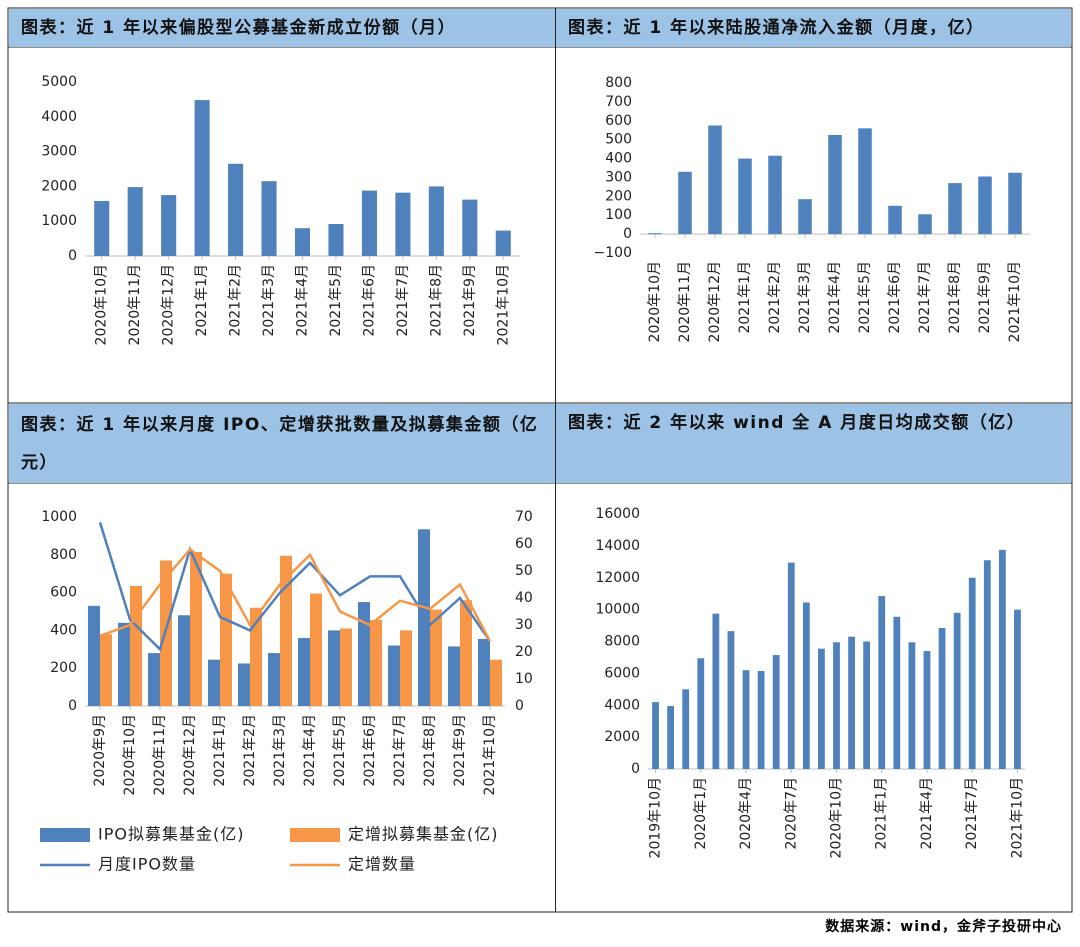 The image size is (1080, 947). I want to click on chart-title: 图表：近 2 年以来 wind 全 A 月度日均成交额（亿）, so click(813, 443).